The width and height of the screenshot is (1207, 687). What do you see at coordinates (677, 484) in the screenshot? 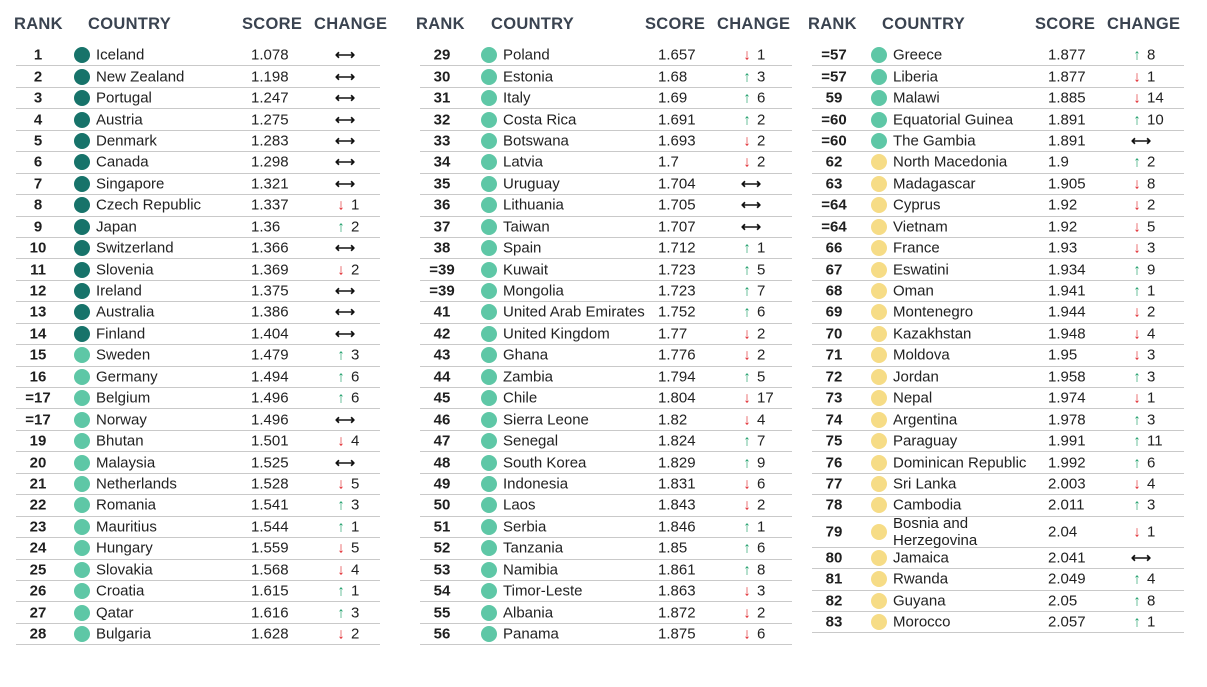
I see `score-cell: 1.831` at bounding box center [677, 484].